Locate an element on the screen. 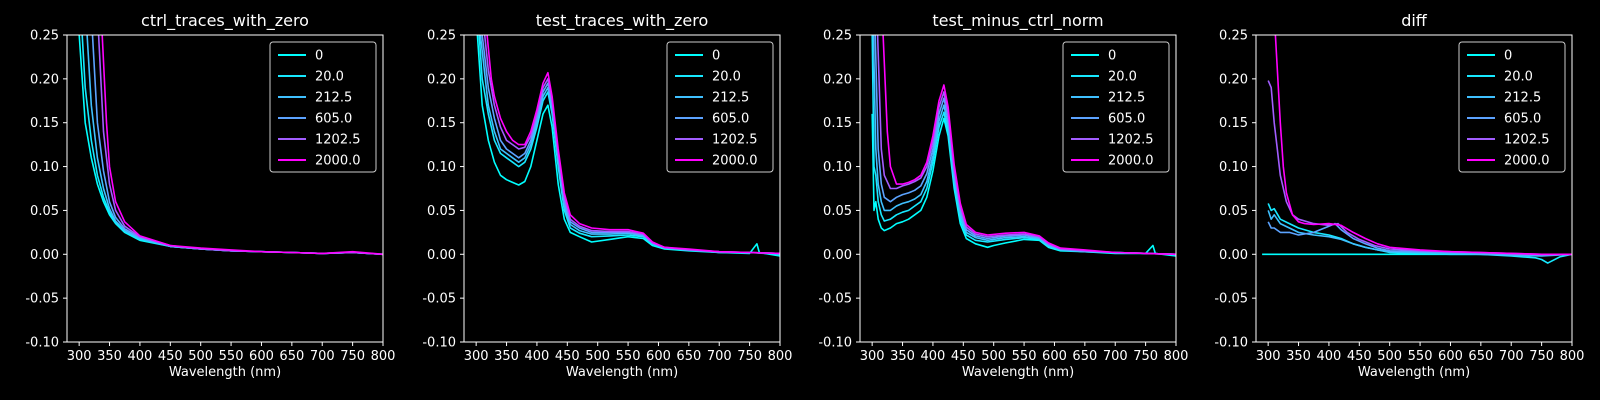  chart-title: test_minus_ctrl_norm is located at coordinates (1017, 21).